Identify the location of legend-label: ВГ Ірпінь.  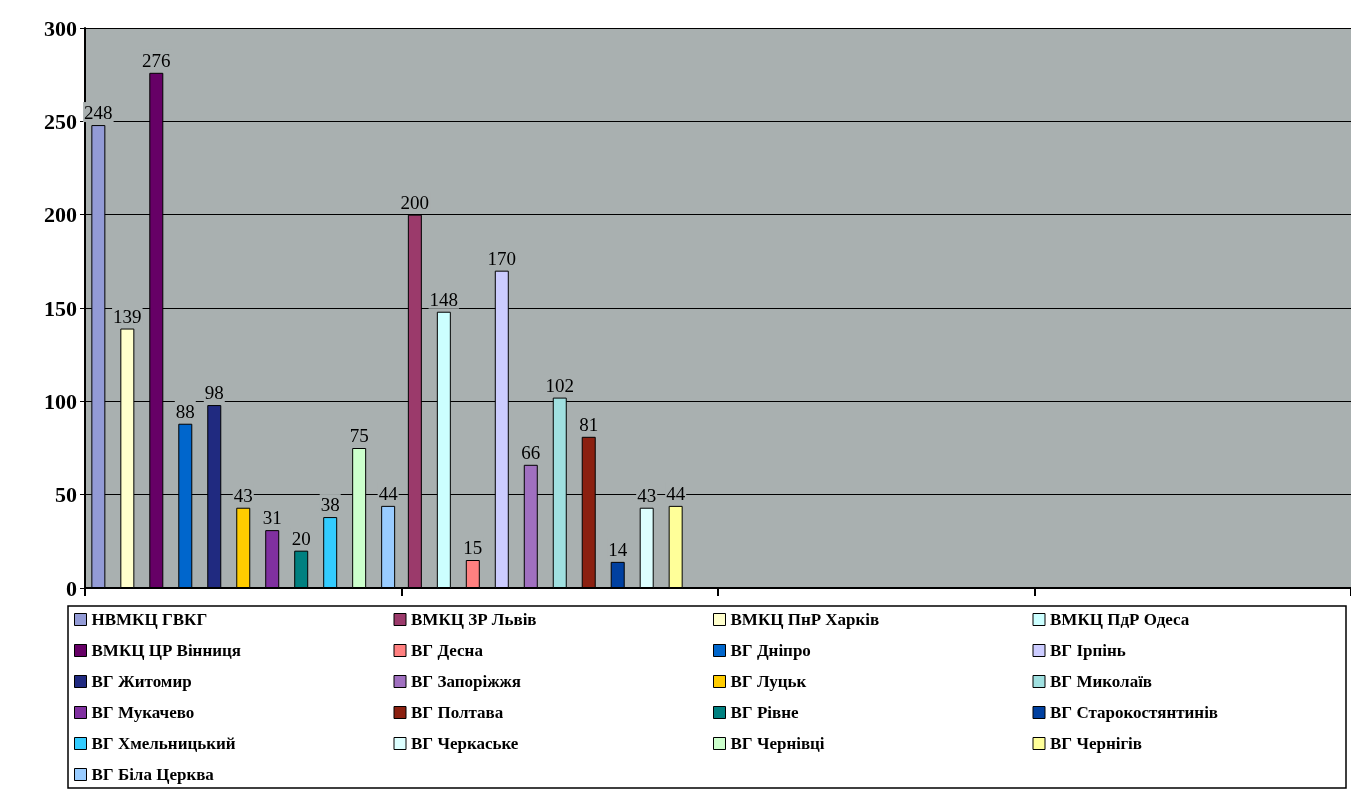
(1088, 650).